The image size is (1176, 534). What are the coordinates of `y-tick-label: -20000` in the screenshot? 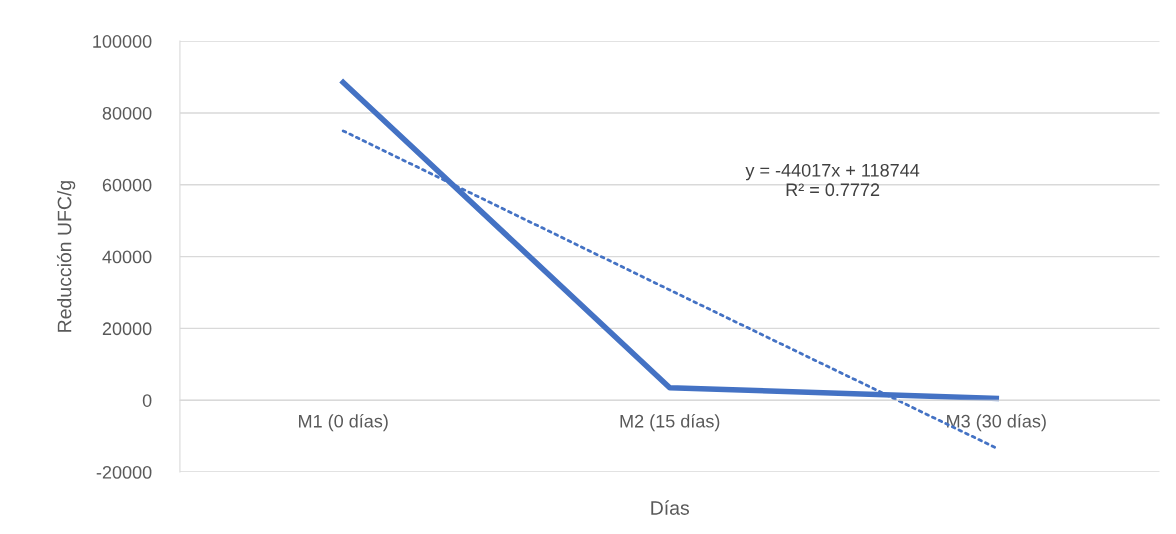 It's located at (124, 472).